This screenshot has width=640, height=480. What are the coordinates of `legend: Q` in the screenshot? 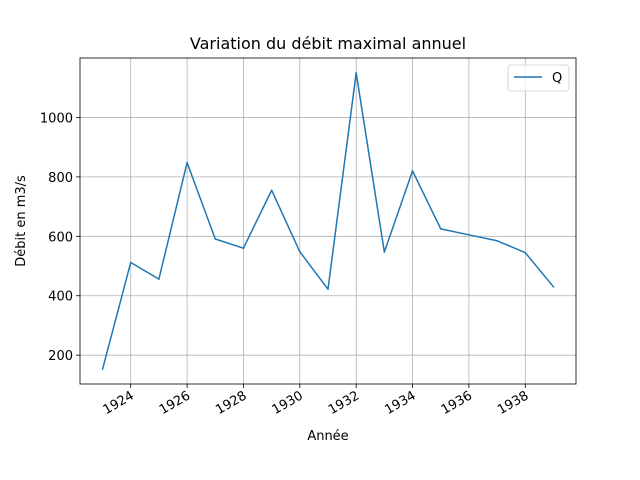 It's located at (538, 78).